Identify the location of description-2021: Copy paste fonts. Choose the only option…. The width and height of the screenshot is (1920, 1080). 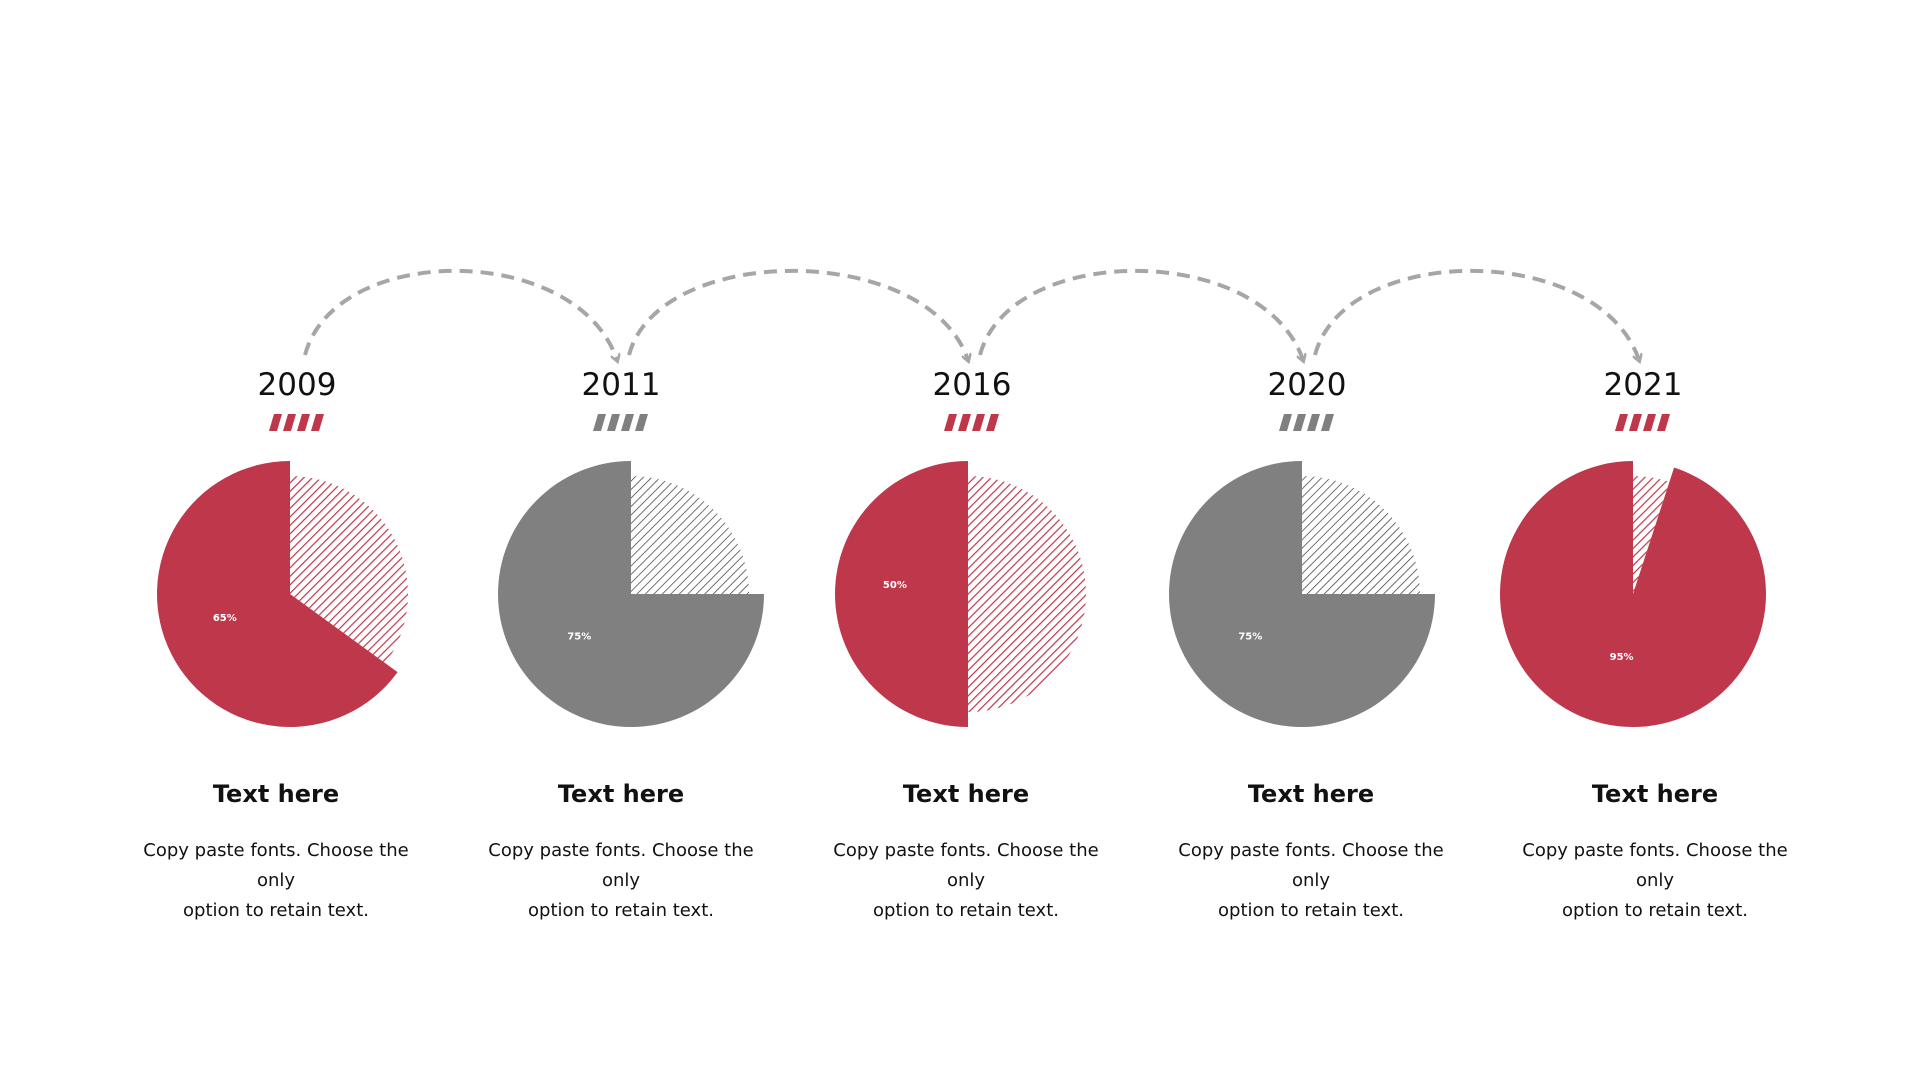
(1655, 881).